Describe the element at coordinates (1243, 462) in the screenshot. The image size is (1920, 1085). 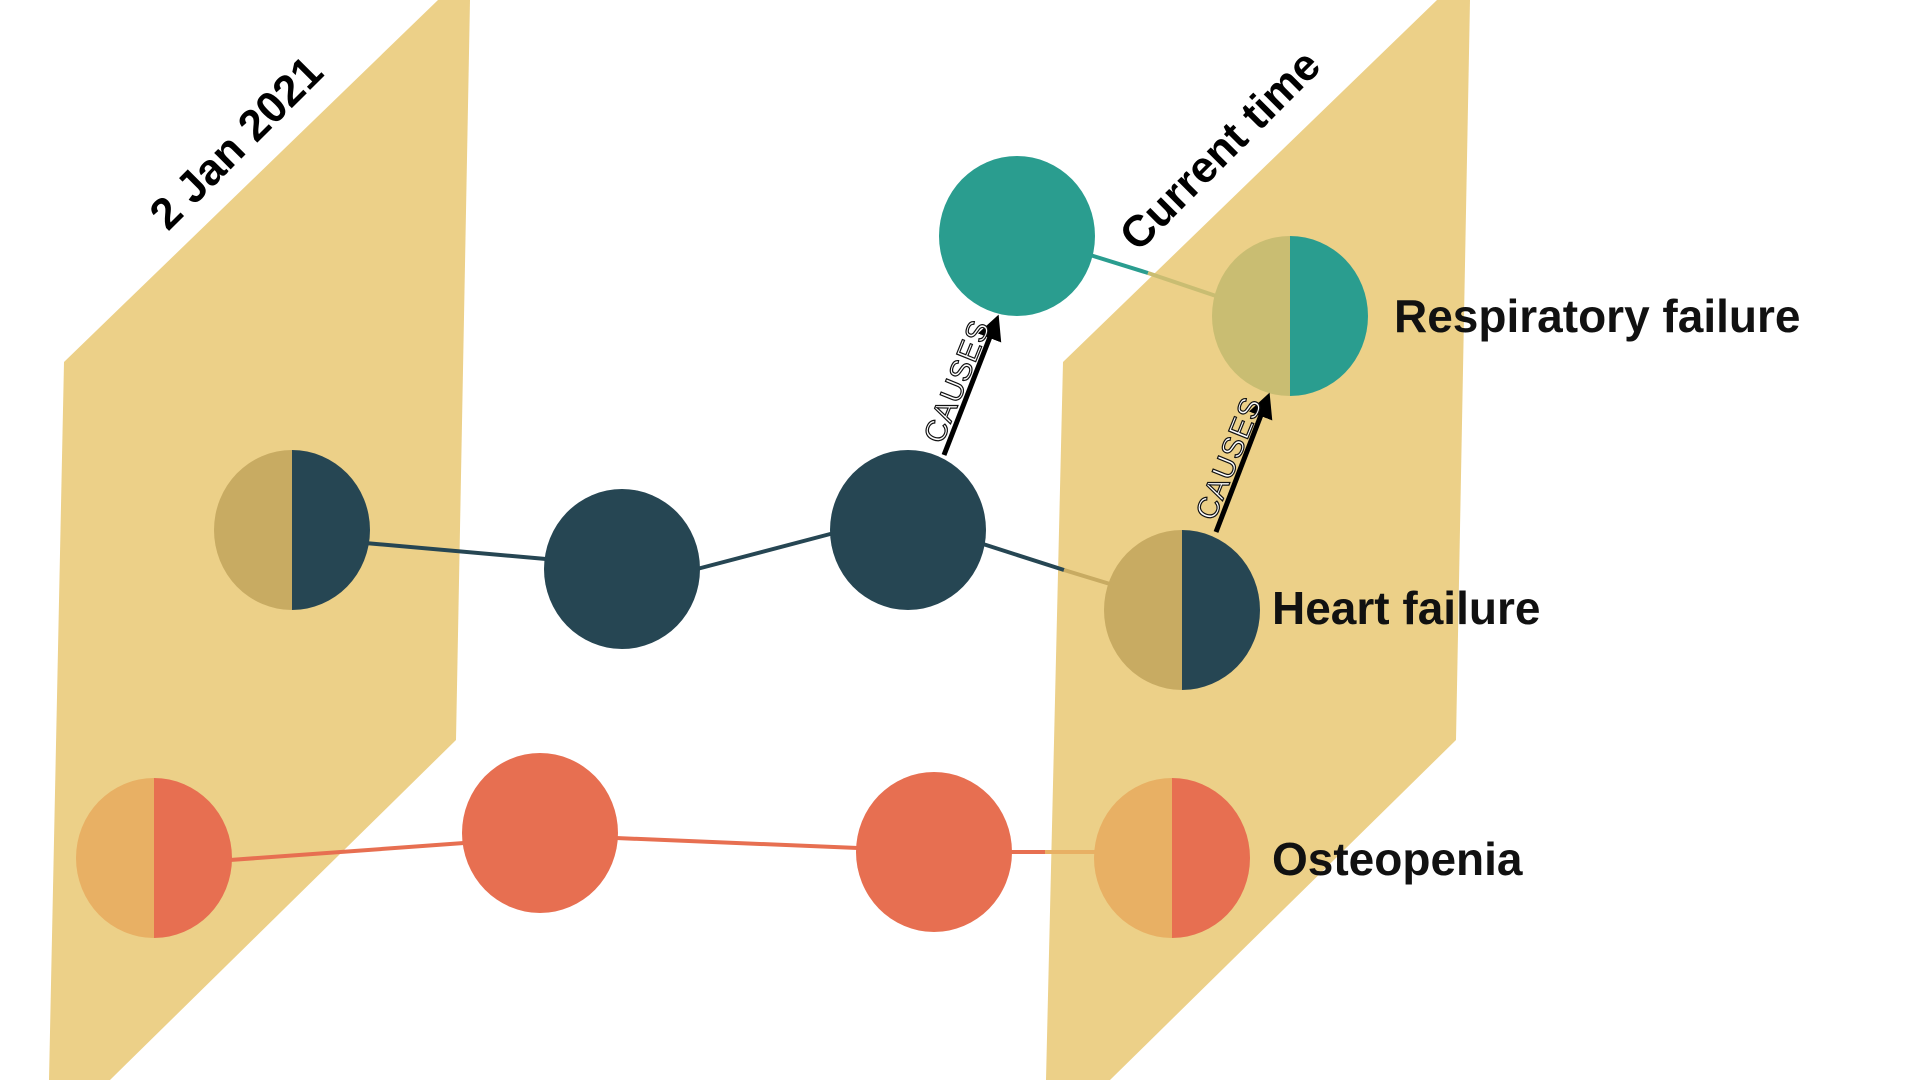
I see `causes-arrow-heart-to-respiratory` at that location.